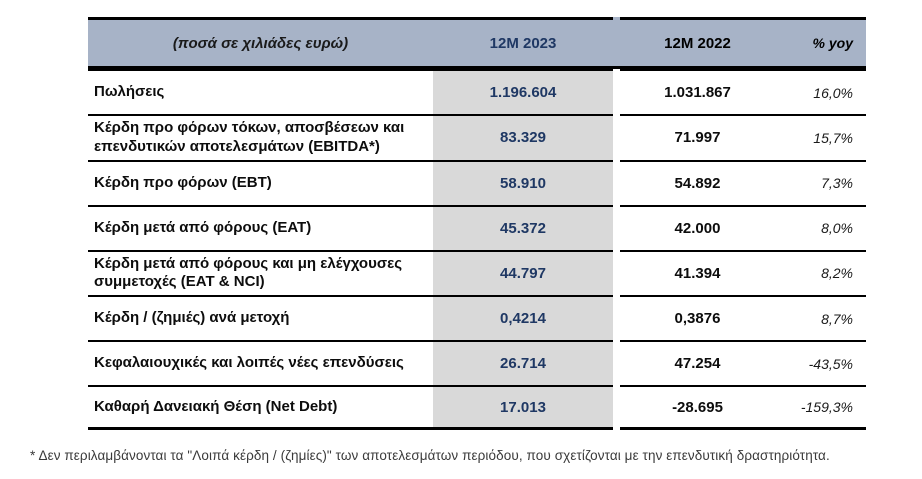 The height and width of the screenshot is (479, 922). Describe the element at coordinates (523, 272) in the screenshot. I see `value-12m-2023: 44.797` at that location.